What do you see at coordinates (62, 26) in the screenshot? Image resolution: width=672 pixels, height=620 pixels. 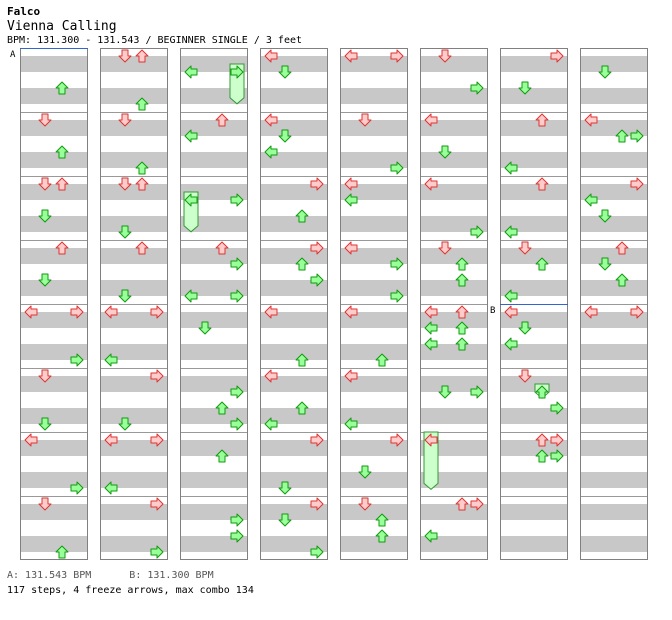 I see `song-title: Vienna Calling` at bounding box center [62, 26].